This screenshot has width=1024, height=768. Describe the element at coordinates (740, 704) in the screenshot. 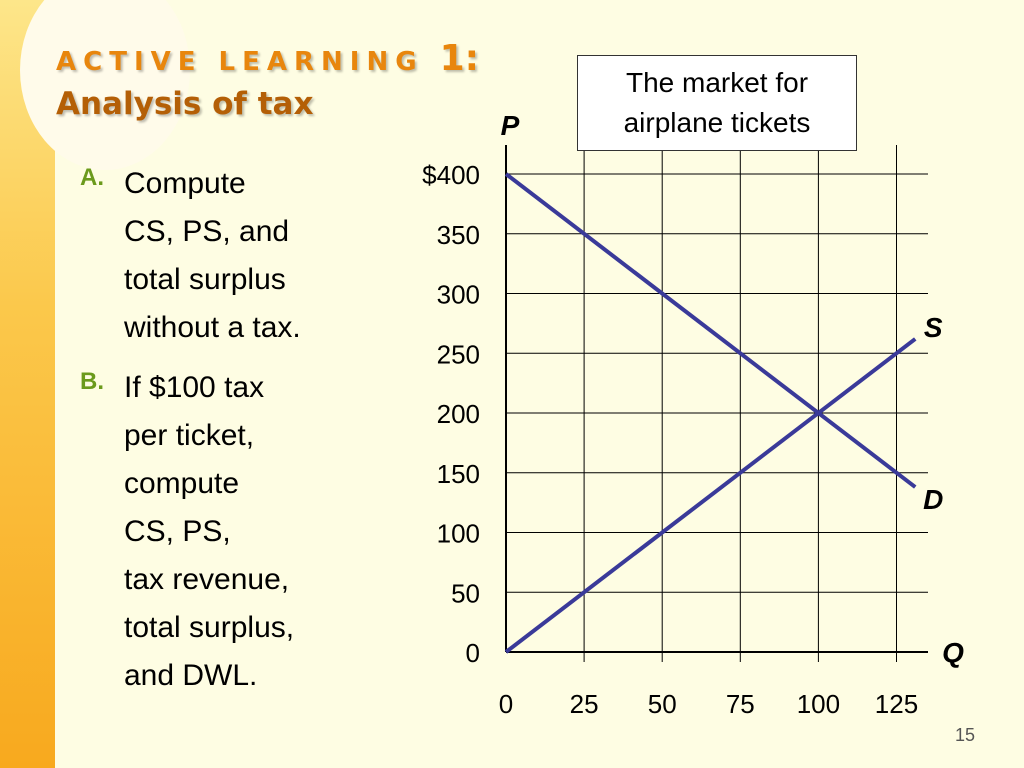

I see `x-tick-label: 75` at that location.